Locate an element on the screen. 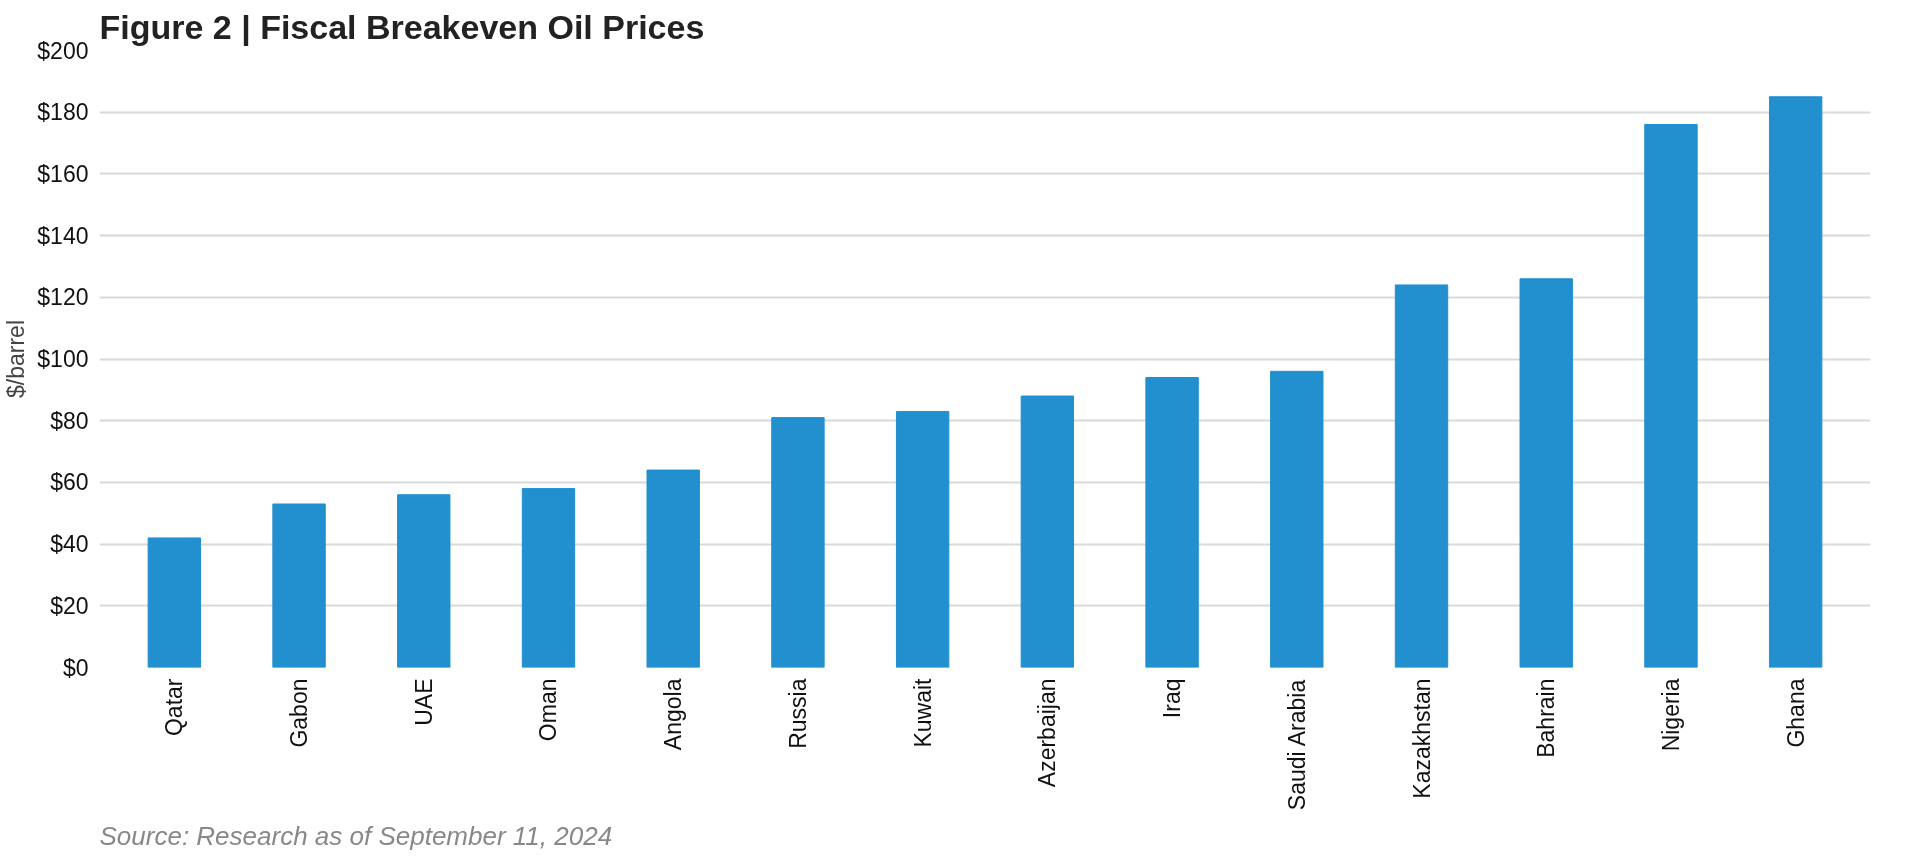 The height and width of the screenshot is (867, 1913). y-tick-label: $20 is located at coordinates (69, 605).